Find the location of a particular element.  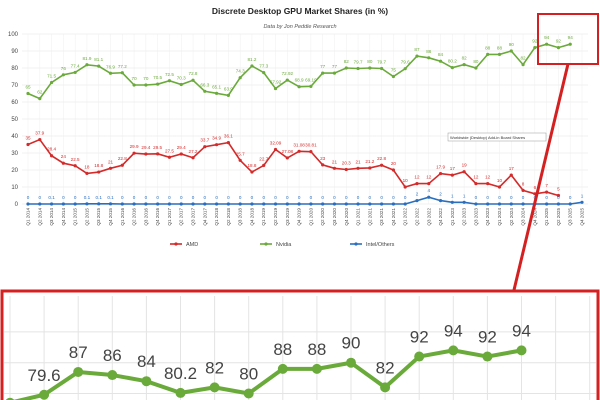

data-label-amd: 27.2 is located at coordinates (193, 151).